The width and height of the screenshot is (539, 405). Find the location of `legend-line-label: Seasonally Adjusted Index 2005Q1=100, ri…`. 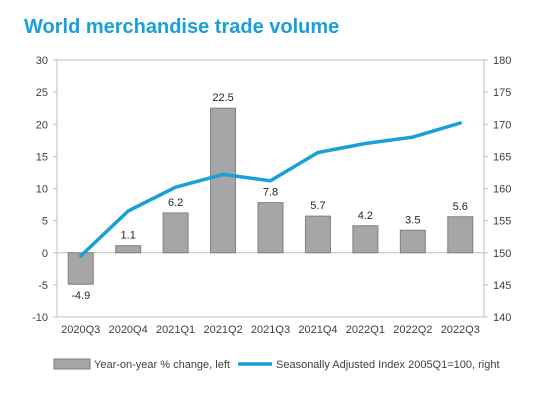

legend-line-label: Seasonally Adjusted Index 2005Q1=100, ri… is located at coordinates (388, 365).